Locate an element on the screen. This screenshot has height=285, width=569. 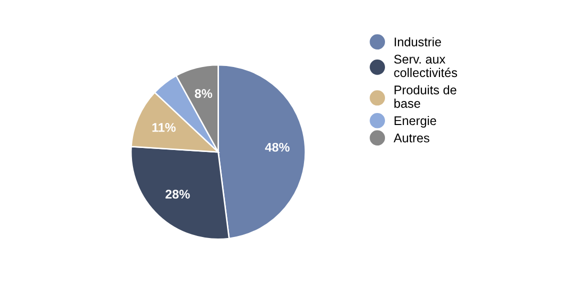
data-label: 8% is located at coordinates (203, 93).